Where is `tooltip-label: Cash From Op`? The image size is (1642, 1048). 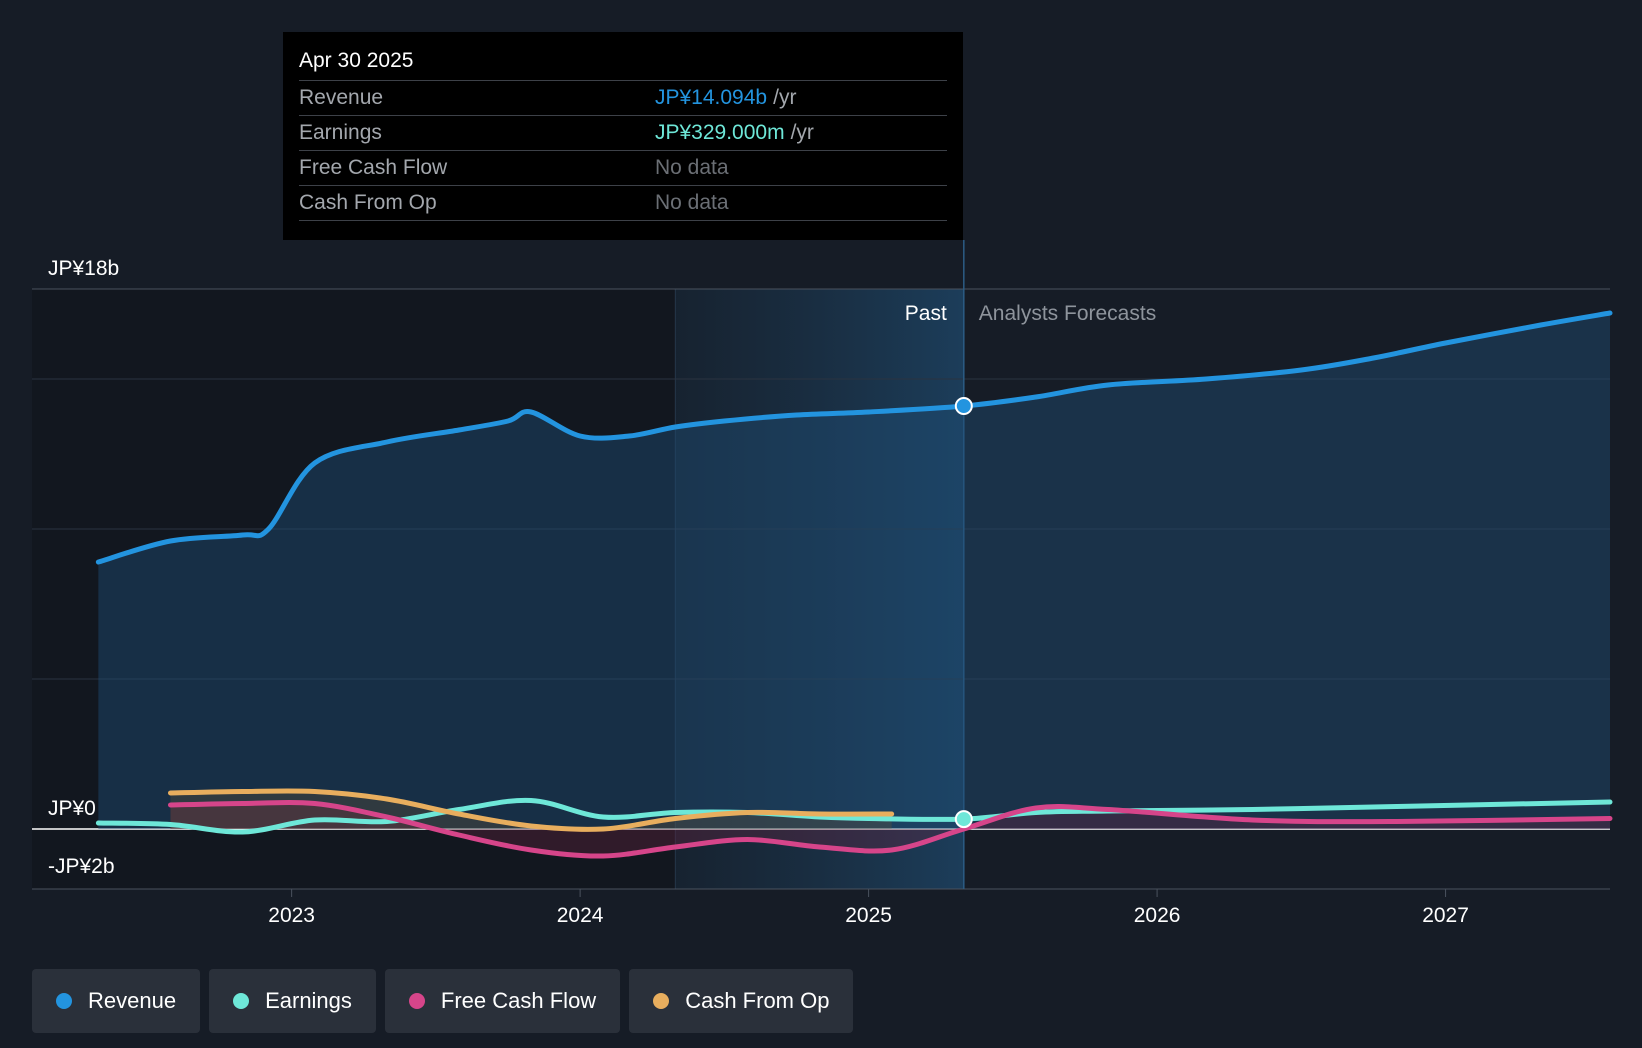
tooltip-label: Cash From Op is located at coordinates (368, 202).